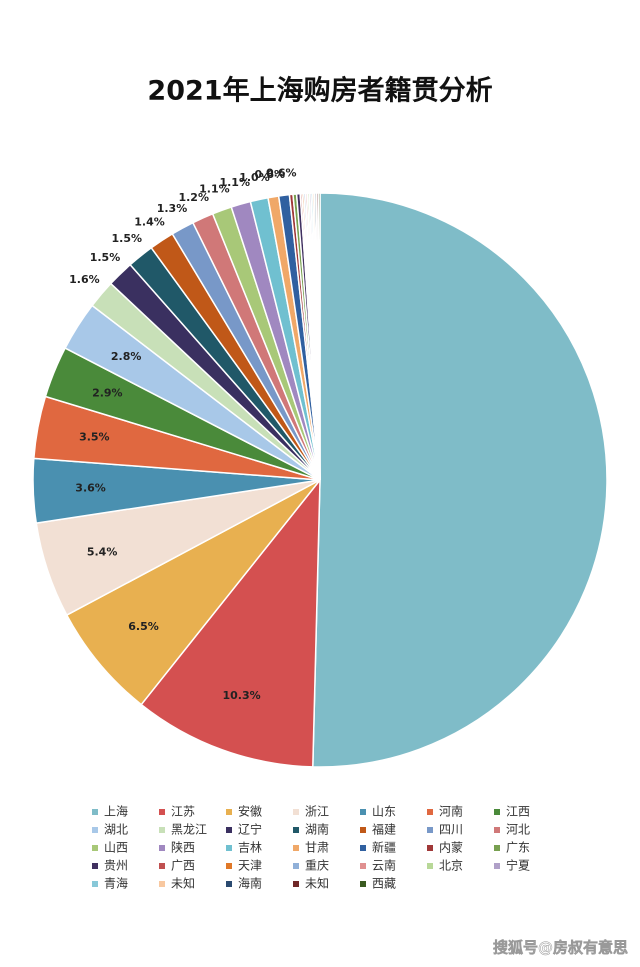 The image size is (640, 967). What do you see at coordinates (143, 626) in the screenshot?
I see `data-label: 6.5%` at bounding box center [143, 626].